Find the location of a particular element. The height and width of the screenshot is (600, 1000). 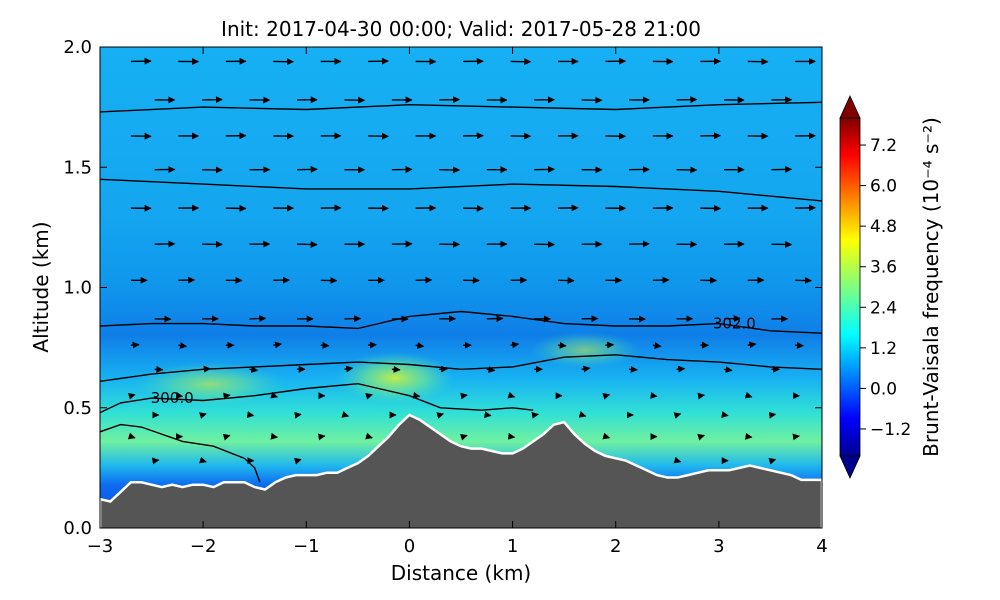

colorbar-tick-label: 6.0 is located at coordinates (883, 187).